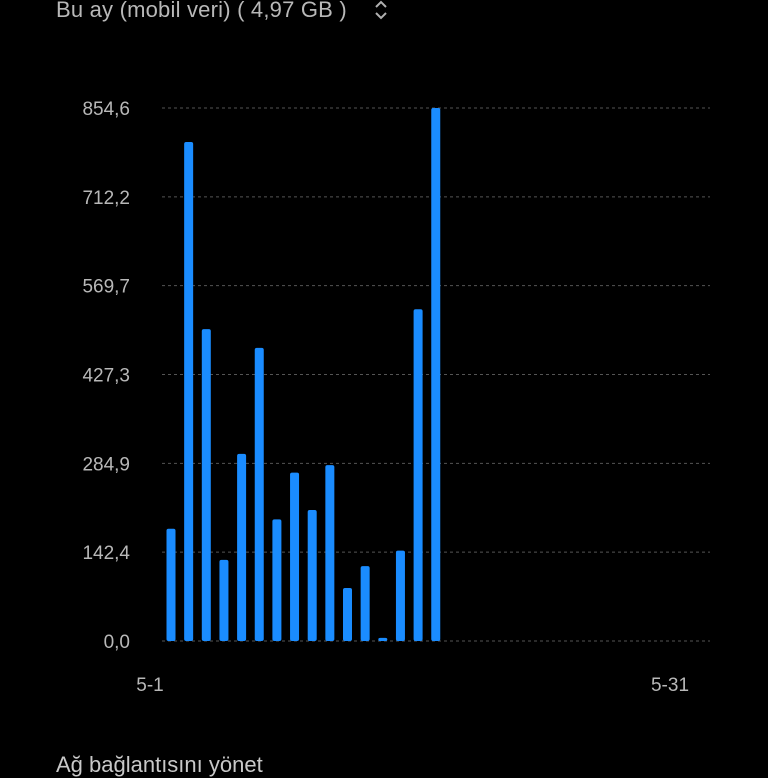 The image size is (768, 778). What do you see at coordinates (149, 685) in the screenshot?
I see `x-tick-label: 5-1` at bounding box center [149, 685].